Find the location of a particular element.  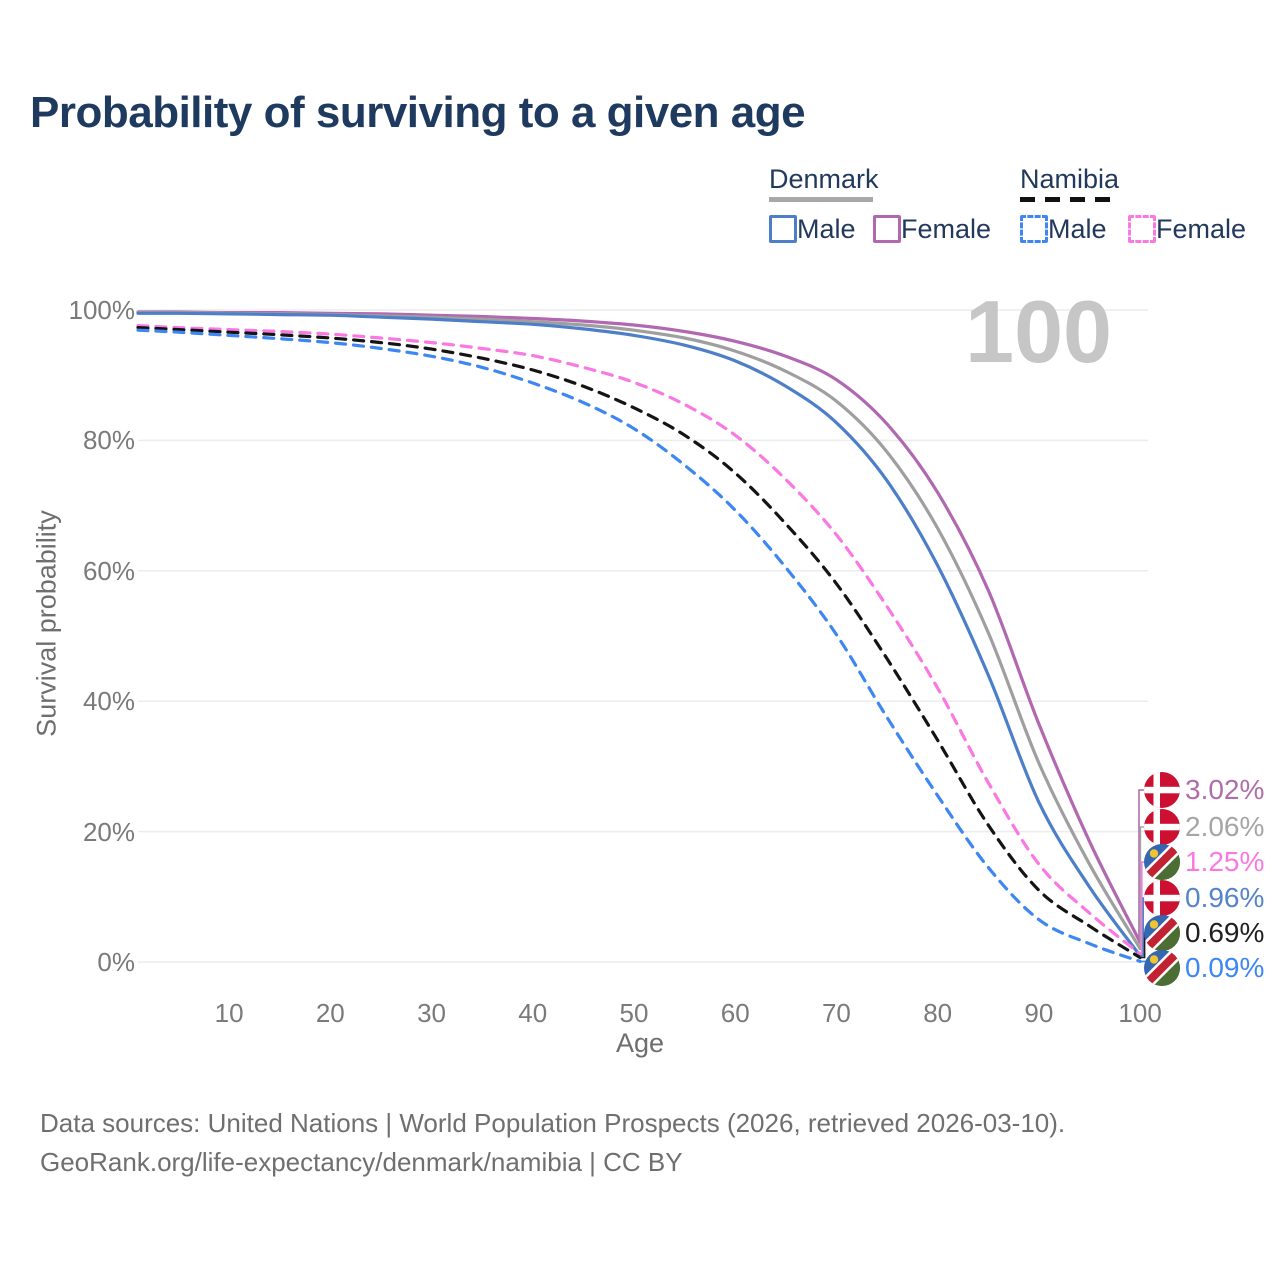

y-tick-label: 0% is located at coordinates (116, 962).